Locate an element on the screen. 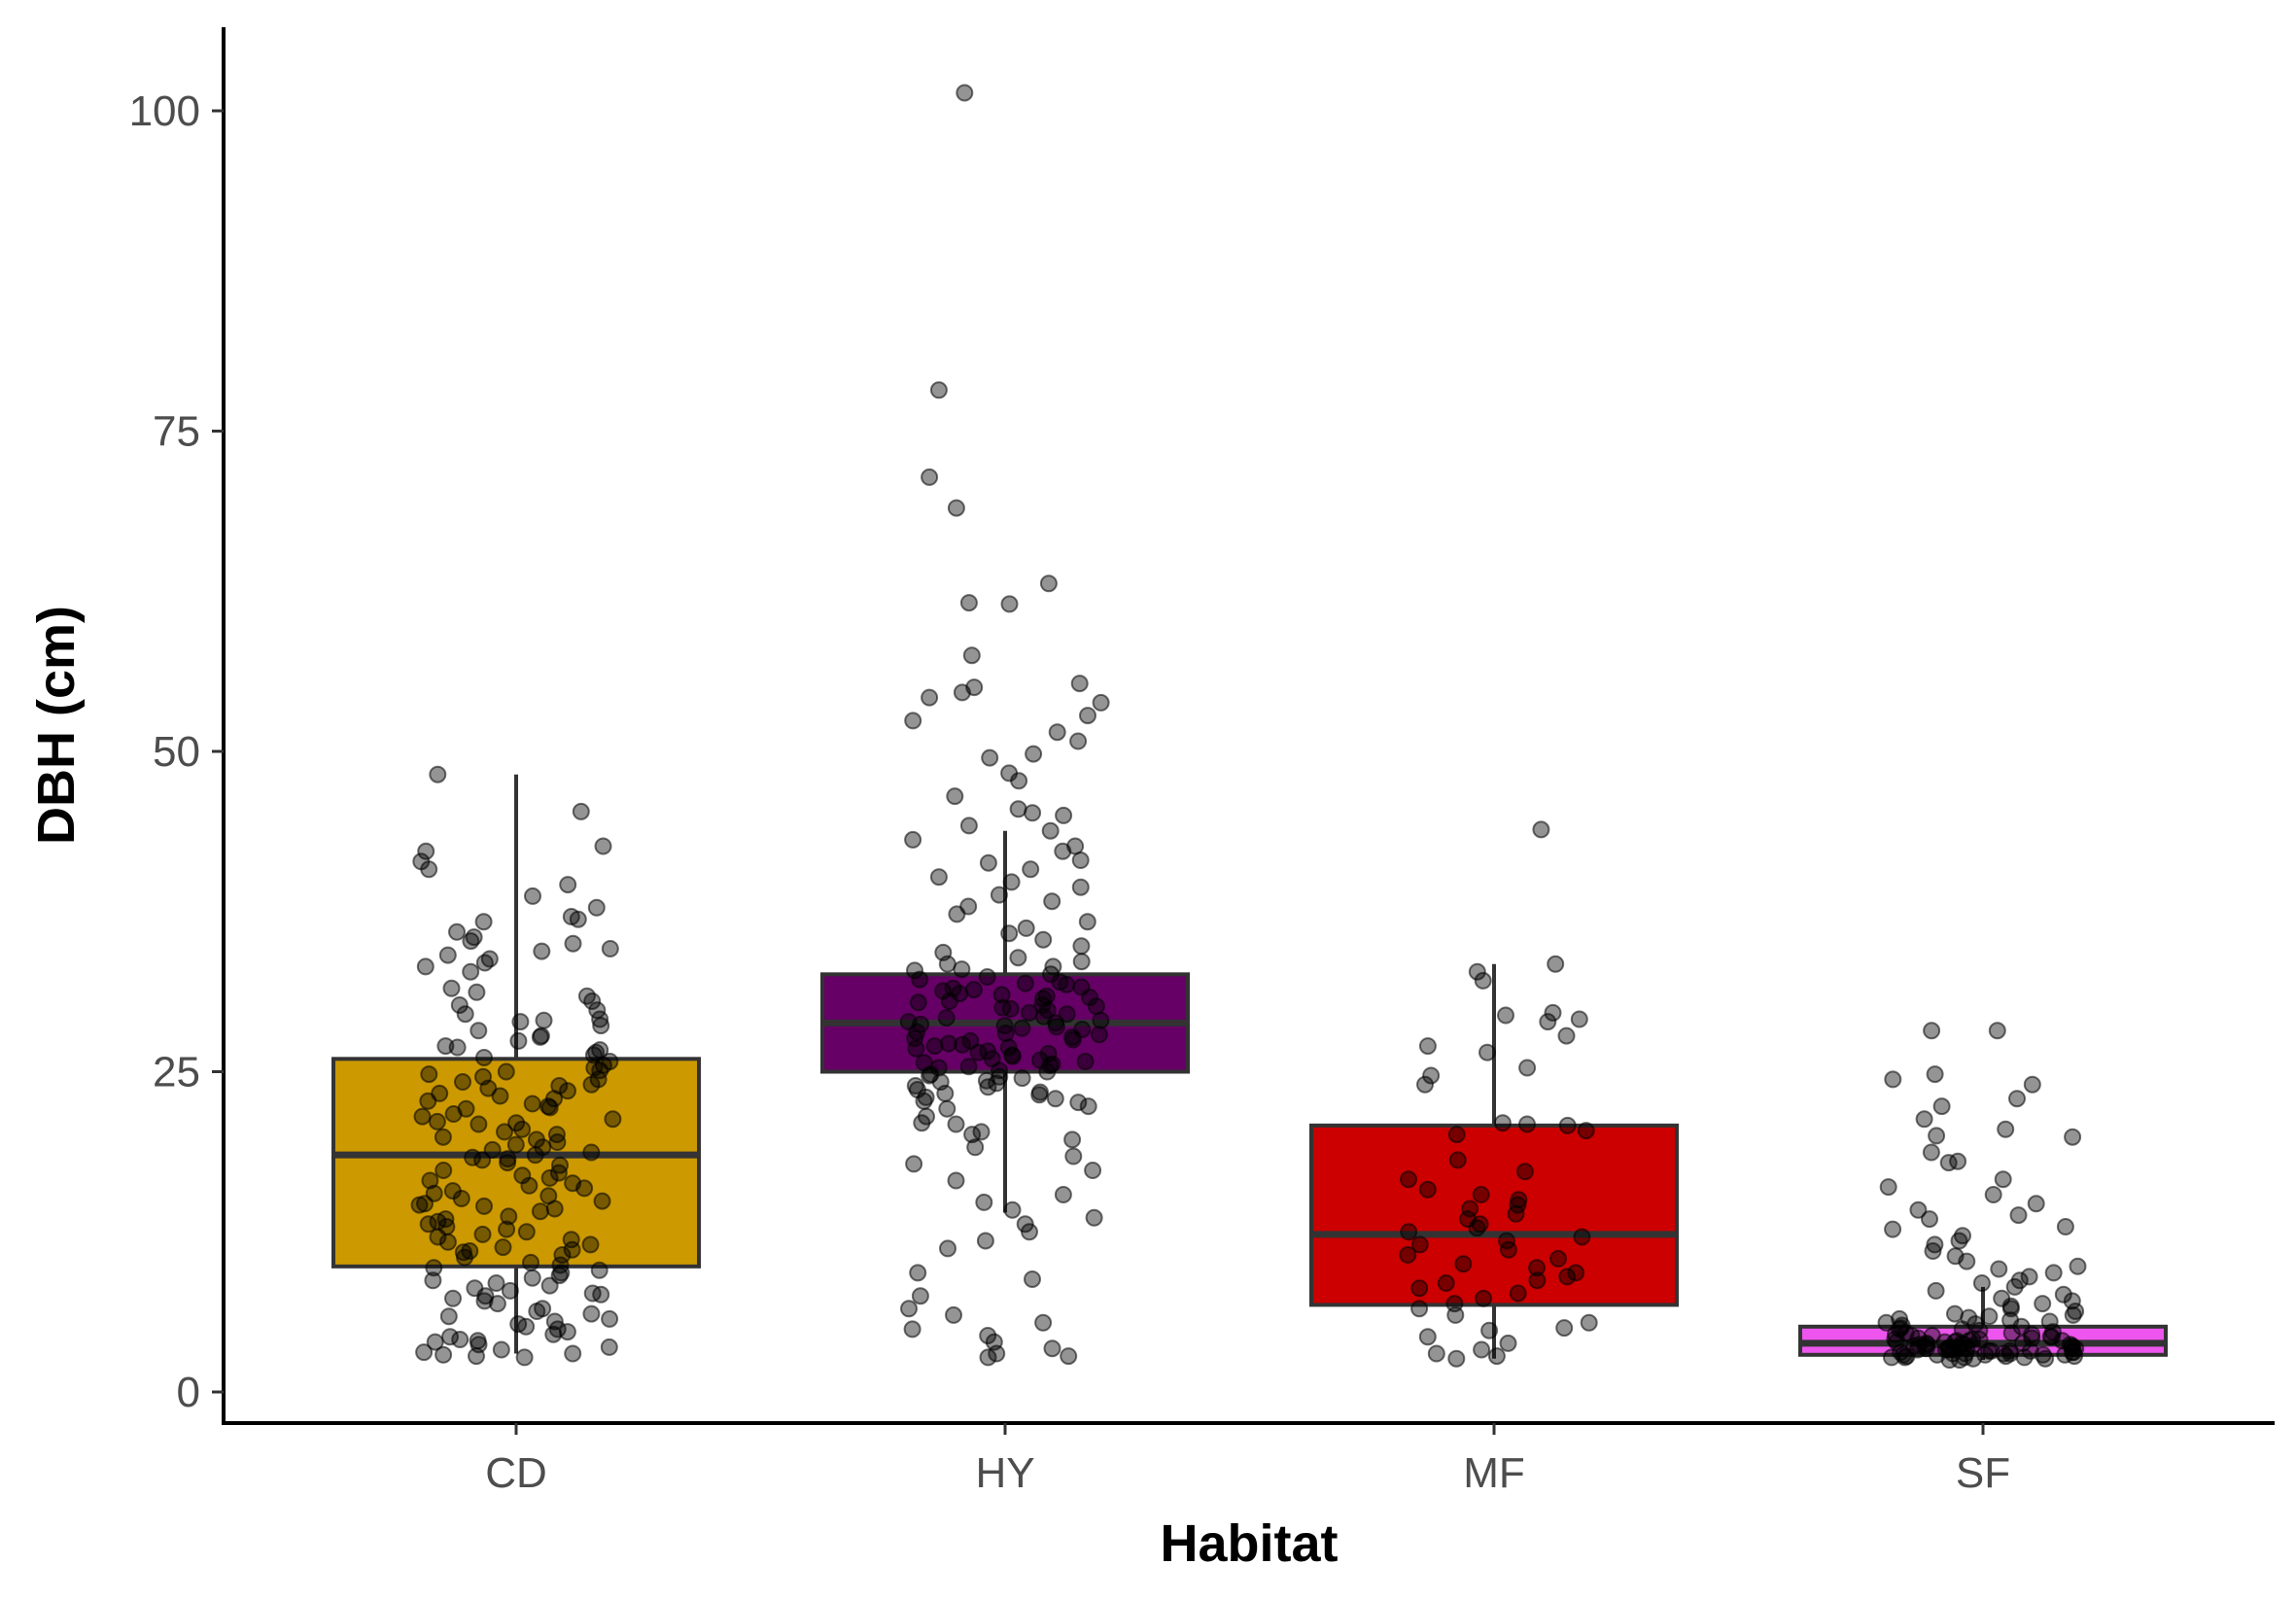 This screenshot has width=2296, height=1600. box-MF is located at coordinates (1494, 1215).